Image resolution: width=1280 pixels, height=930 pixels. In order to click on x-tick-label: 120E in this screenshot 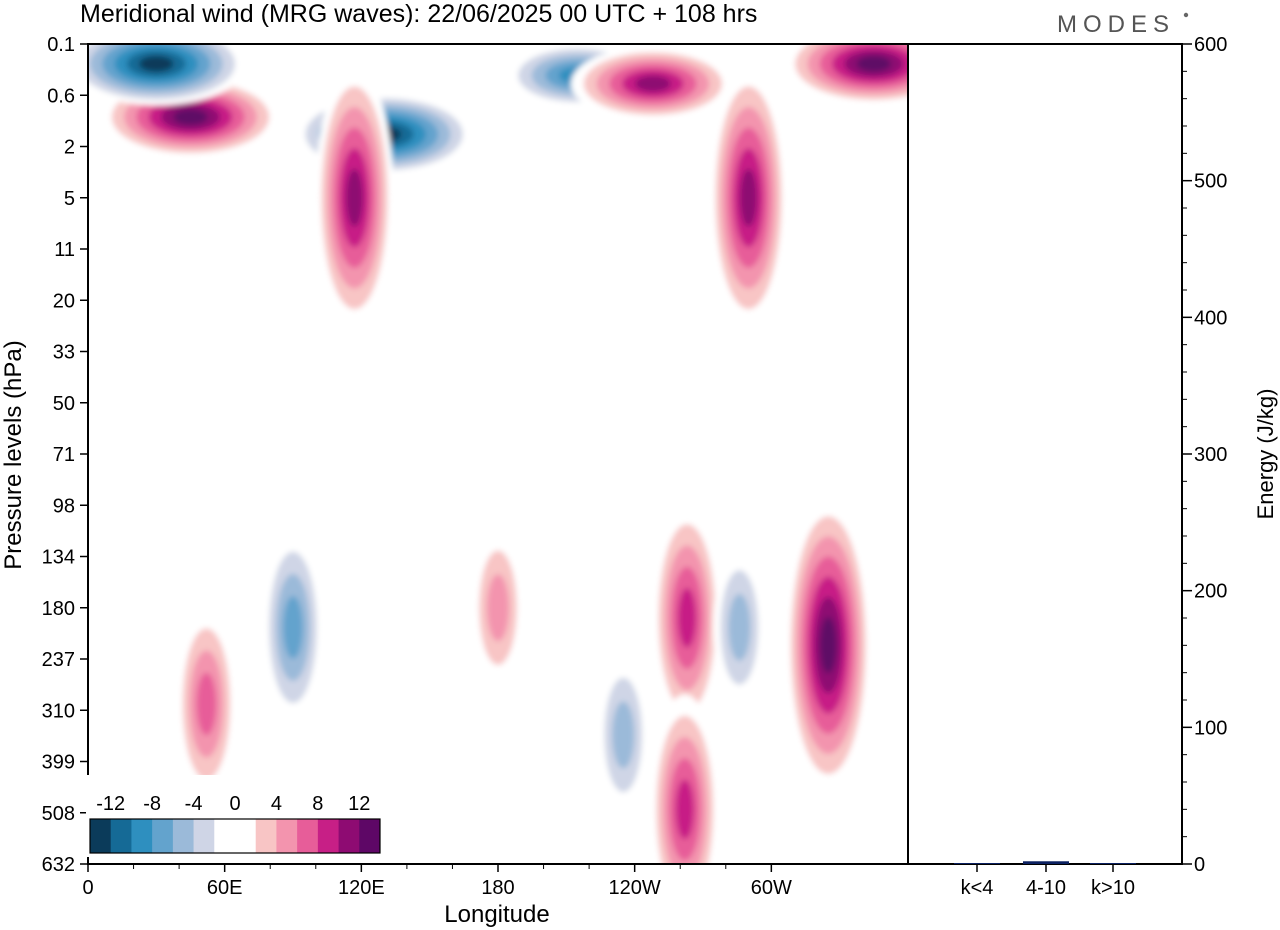, I will do `click(361, 888)`.